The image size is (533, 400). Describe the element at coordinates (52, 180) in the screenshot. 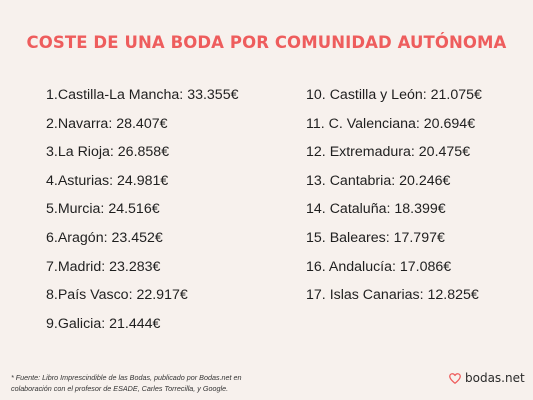

I see `rank-number: 4.` at that location.